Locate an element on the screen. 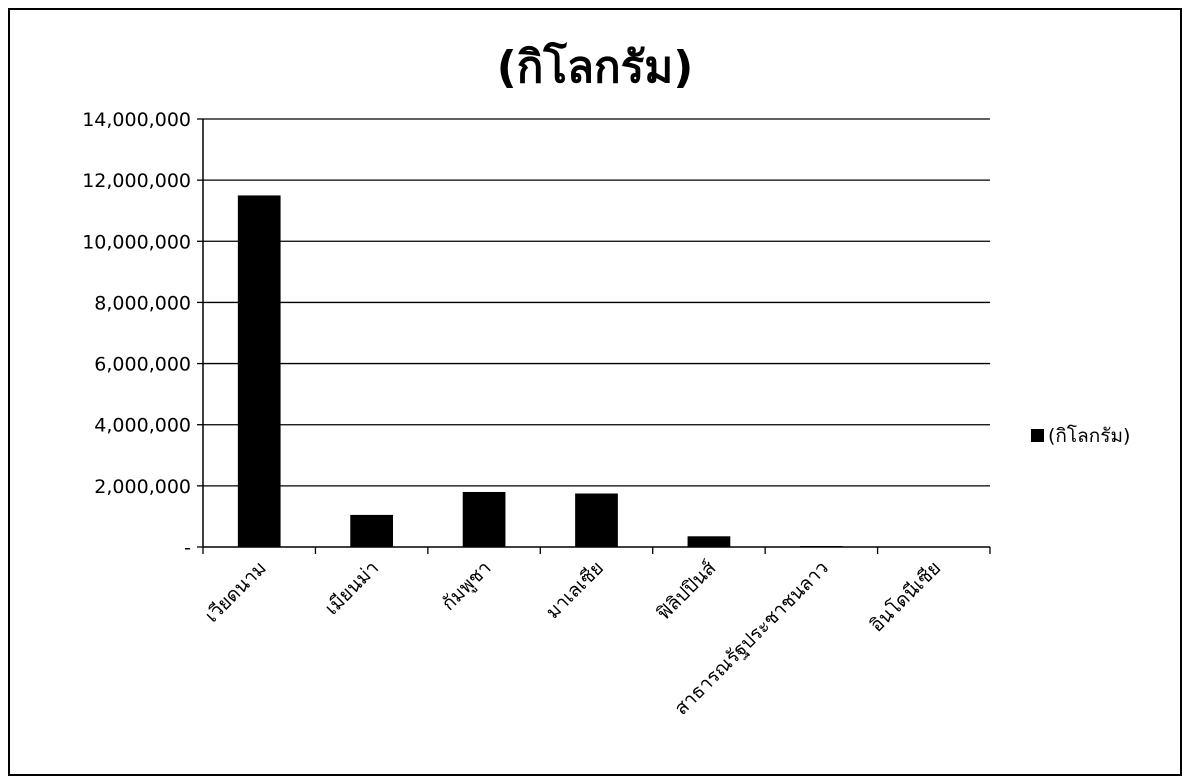 This screenshot has width=1189, height=779. legend: (กิโลกรัม) is located at coordinates (1080, 435).